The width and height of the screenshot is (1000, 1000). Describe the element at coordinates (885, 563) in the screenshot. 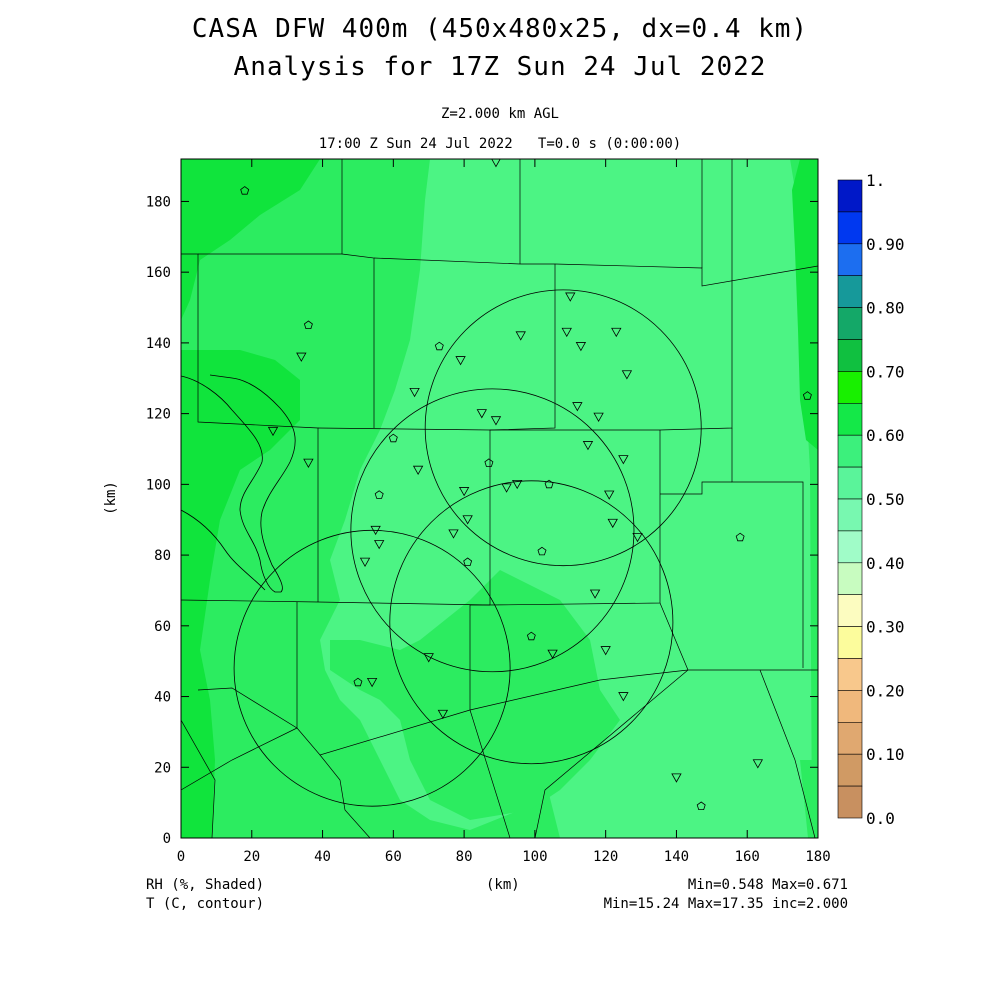

I see `colorbar-label: 0.40` at that location.